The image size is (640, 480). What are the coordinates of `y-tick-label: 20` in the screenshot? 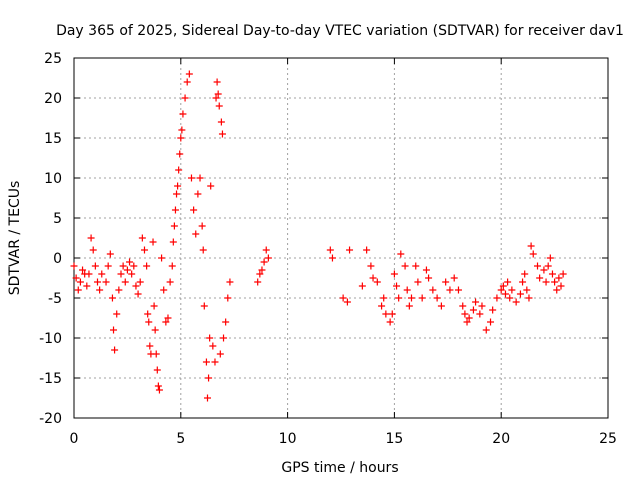 It's located at (53, 99).